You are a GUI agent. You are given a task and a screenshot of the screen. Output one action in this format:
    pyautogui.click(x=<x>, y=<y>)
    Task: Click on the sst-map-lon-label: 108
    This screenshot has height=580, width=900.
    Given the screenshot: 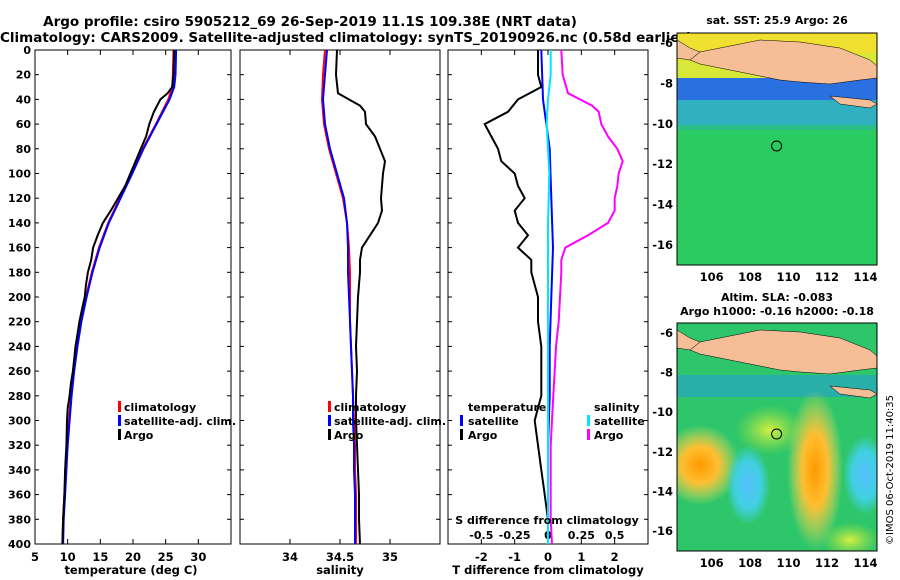 What is the action you would take?
    pyautogui.click(x=750, y=277)
    